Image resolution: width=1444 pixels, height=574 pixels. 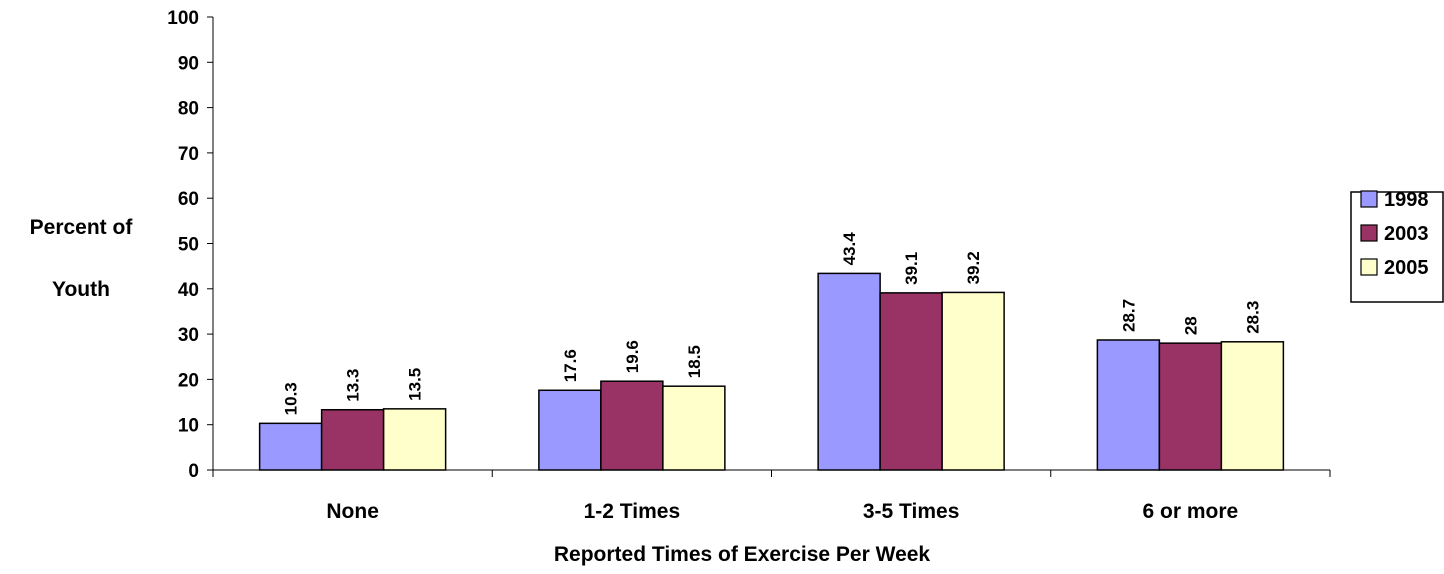 What do you see at coordinates (1191, 511) in the screenshot?
I see `x-tick-label: 6 or more` at bounding box center [1191, 511].